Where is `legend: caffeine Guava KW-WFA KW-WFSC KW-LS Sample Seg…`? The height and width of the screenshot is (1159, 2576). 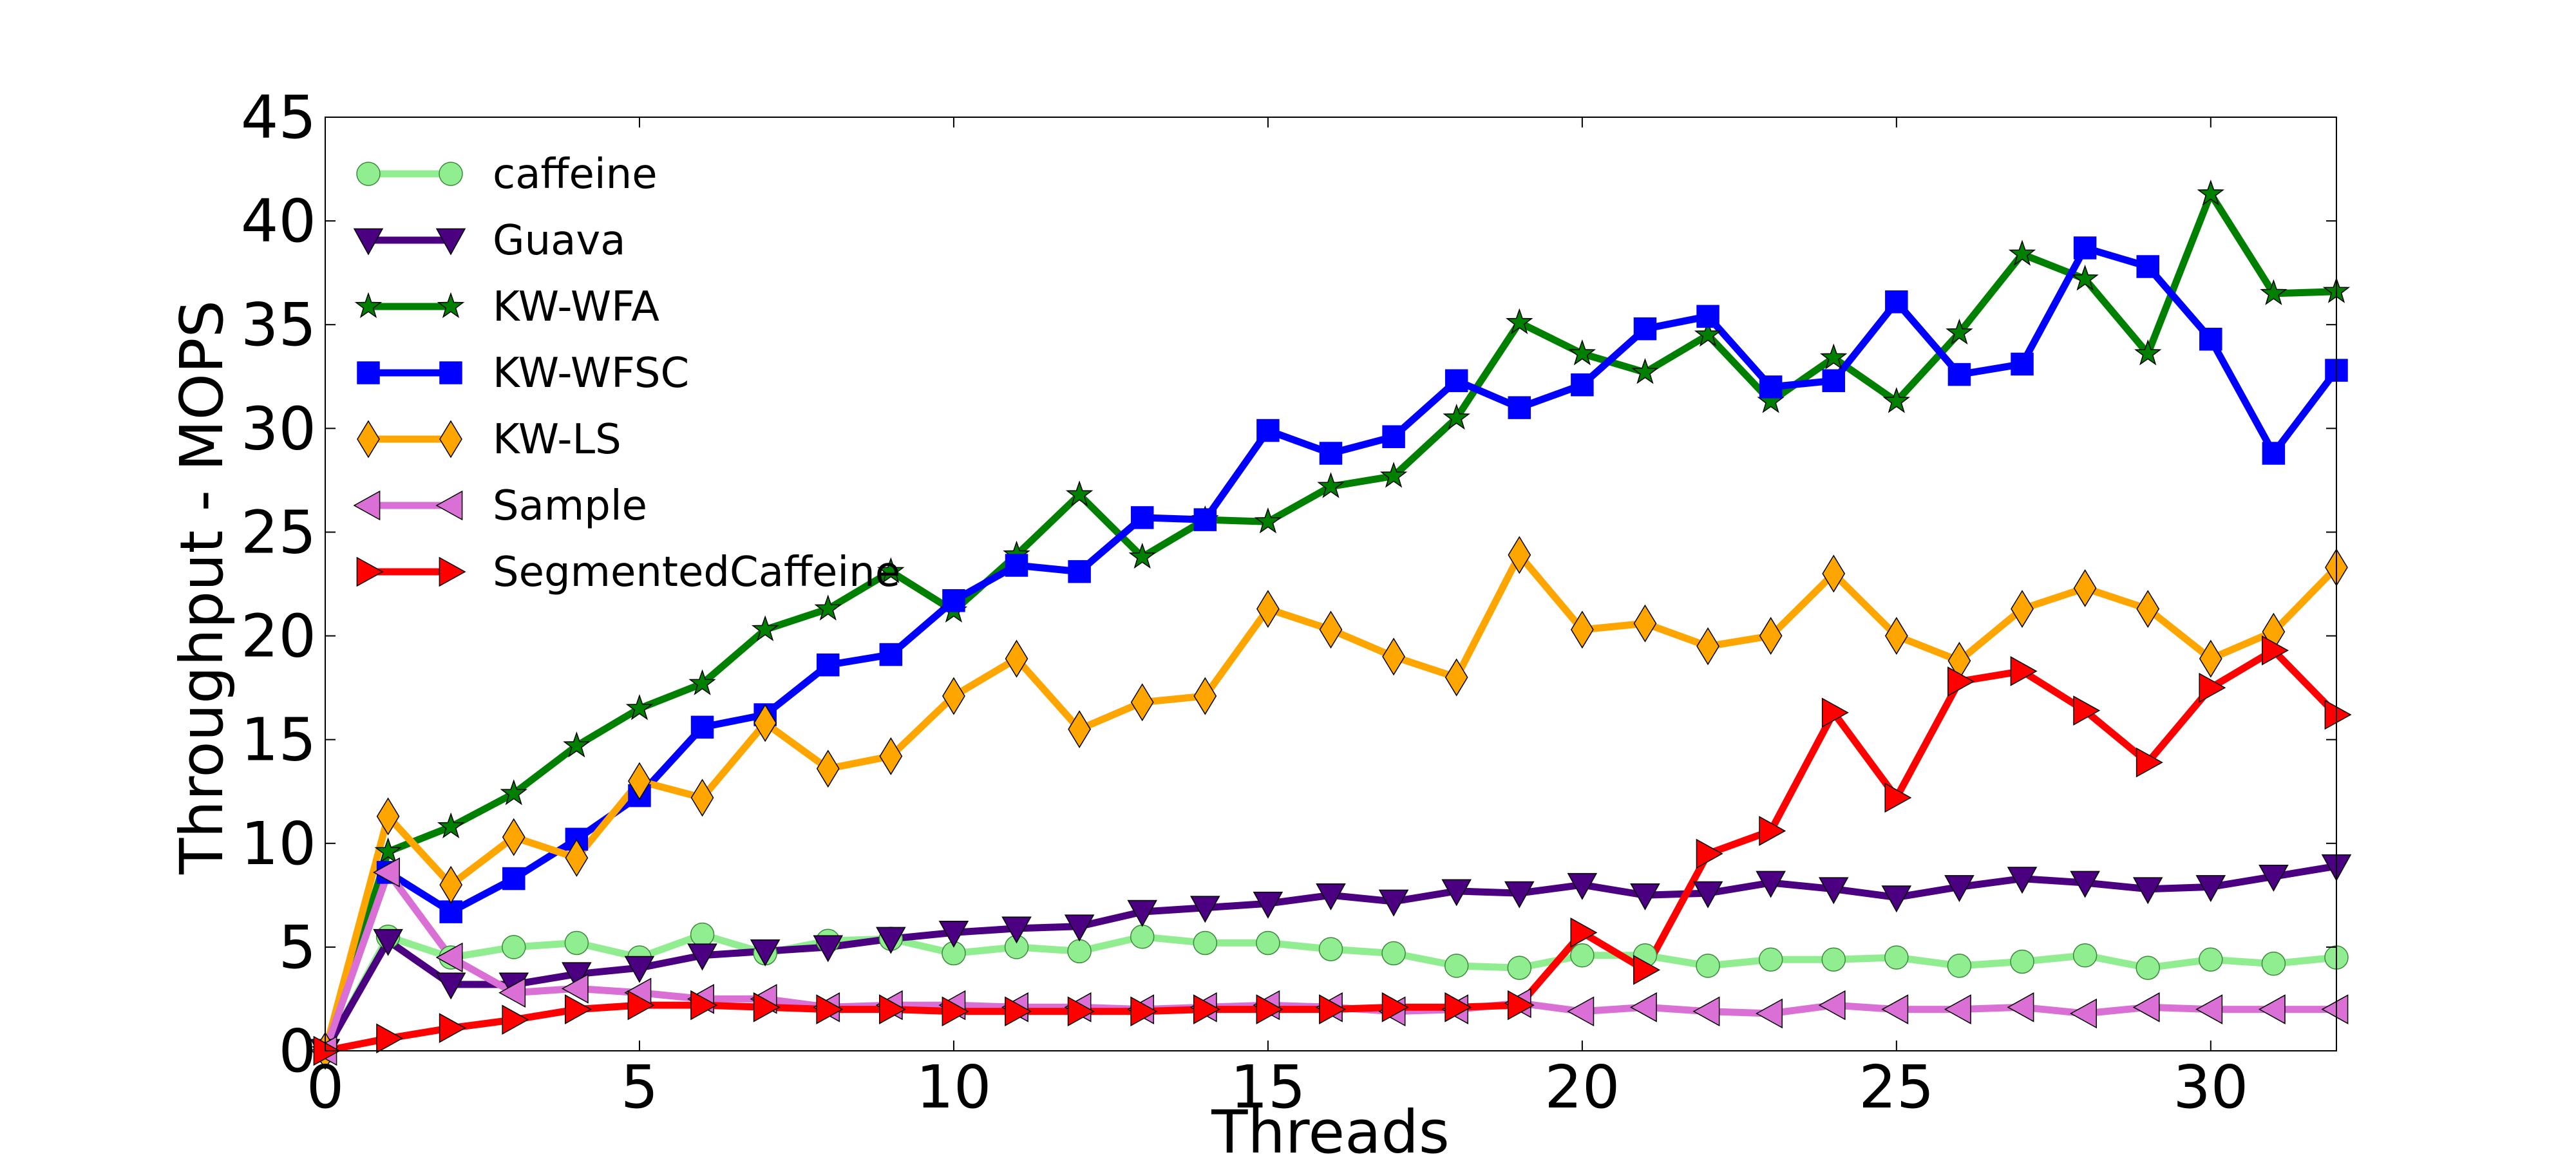 legend: caffeine Guava KW-WFA KW-WFSC KW-LS Sample Seg… is located at coordinates (626, 373).